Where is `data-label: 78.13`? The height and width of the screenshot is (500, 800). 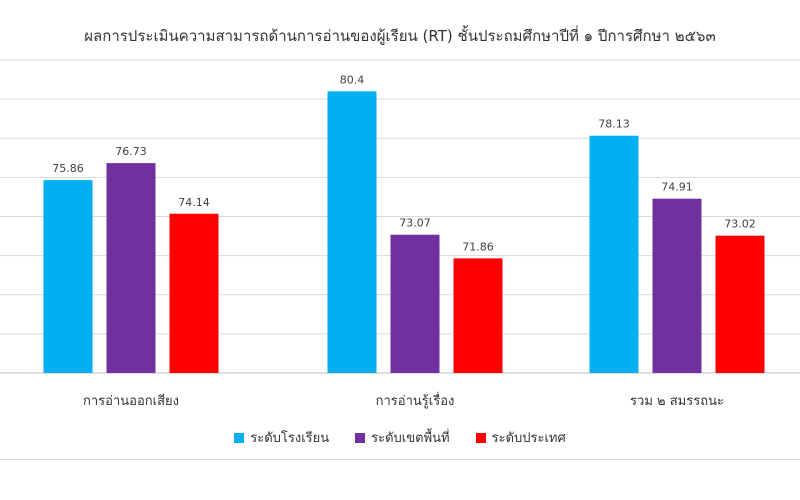 data-label: 78.13 is located at coordinates (614, 124).